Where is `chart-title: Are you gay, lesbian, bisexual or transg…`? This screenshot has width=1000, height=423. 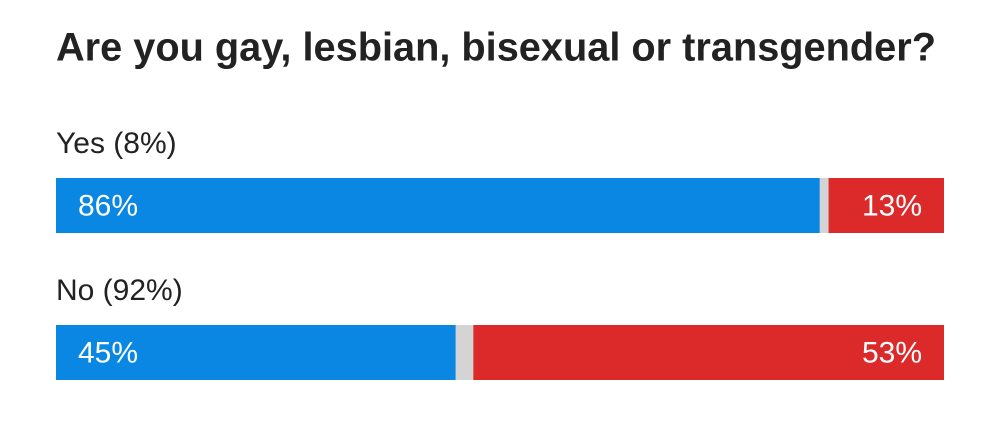
chart-title: Are you gay, lesbian, bisexual or transg… is located at coordinates (496, 48).